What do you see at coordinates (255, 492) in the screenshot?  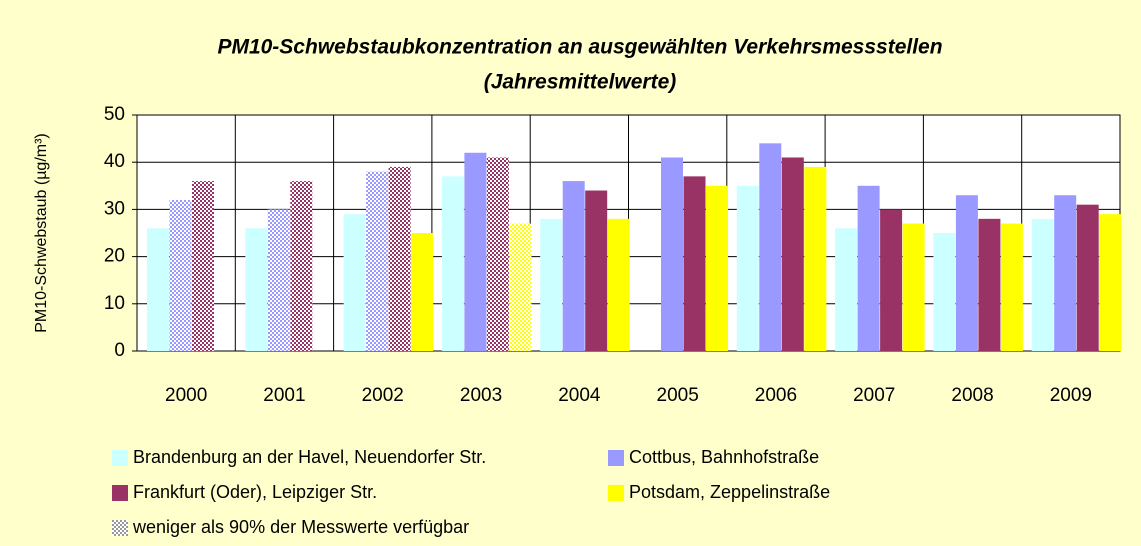 I see `legend-label: Frankfurt (Oder), Leipziger Str.` at bounding box center [255, 492].